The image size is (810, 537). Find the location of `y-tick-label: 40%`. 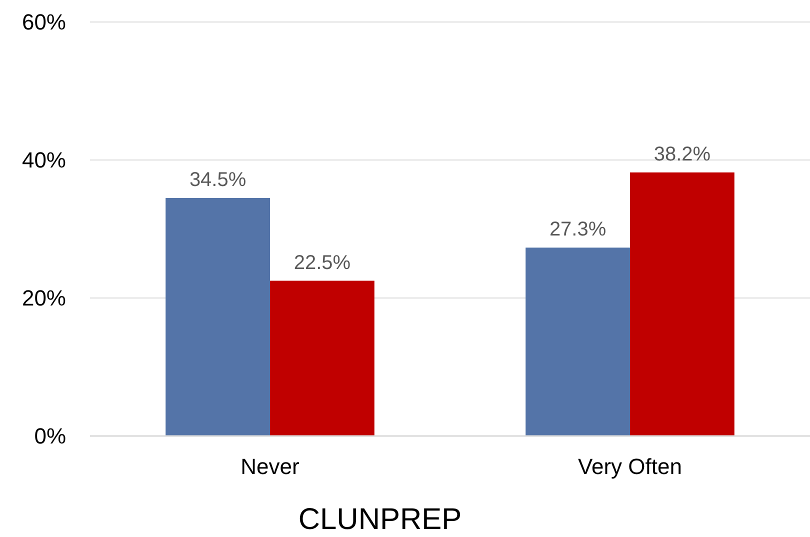

y-tick-label: 40% is located at coordinates (44, 160).